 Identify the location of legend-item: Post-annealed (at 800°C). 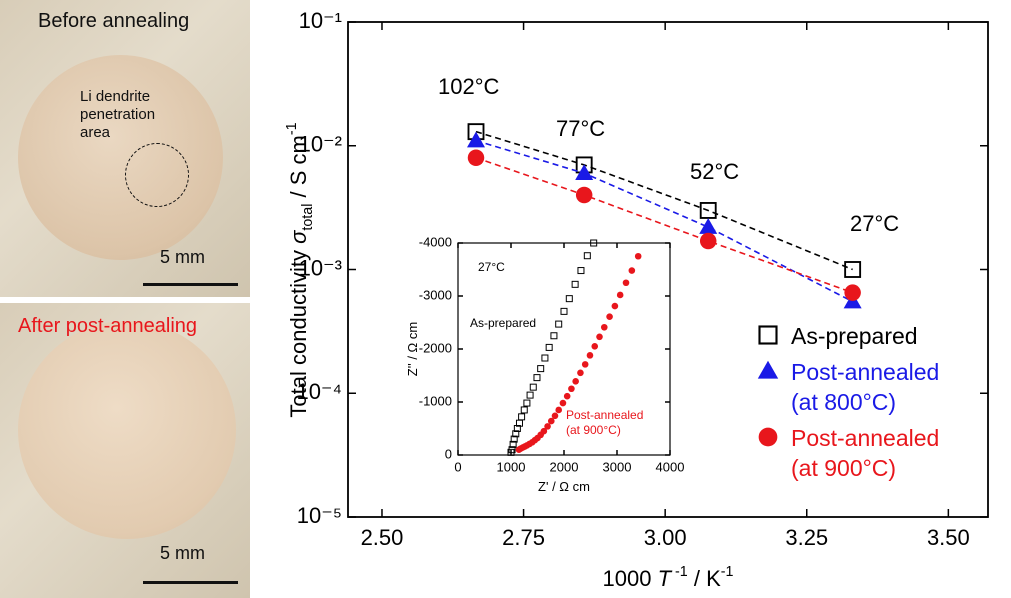
(858, 387).